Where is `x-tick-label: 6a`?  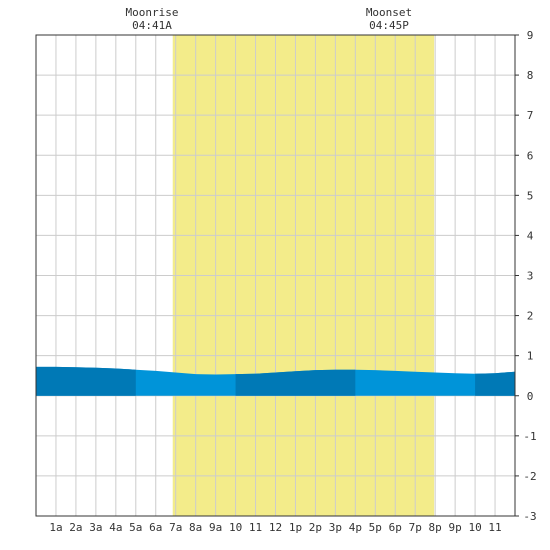 x-tick-label: 6a is located at coordinates (155, 527).